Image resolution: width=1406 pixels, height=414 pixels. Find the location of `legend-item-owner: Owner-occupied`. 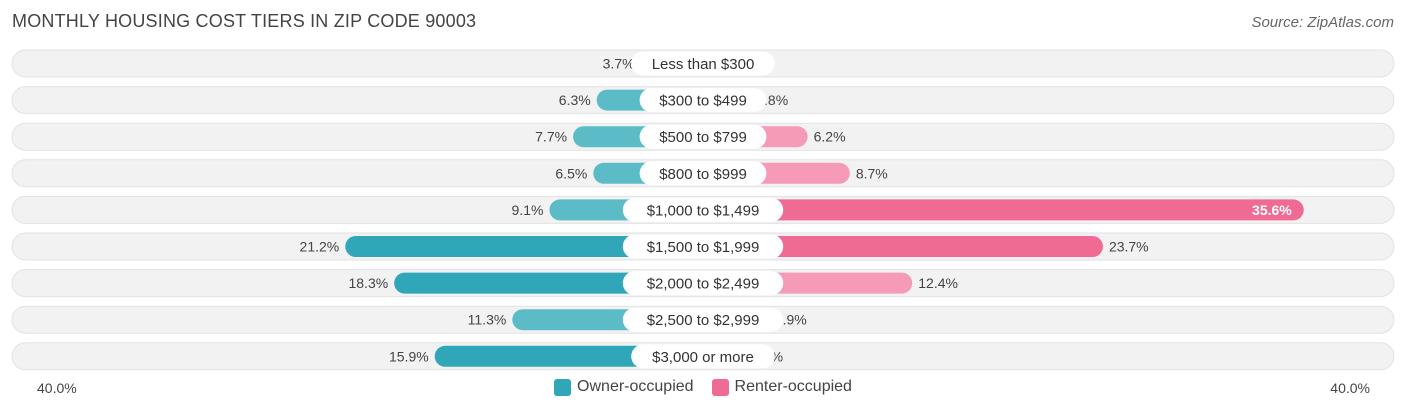

legend-item-owner: Owner-occupied is located at coordinates (624, 387).